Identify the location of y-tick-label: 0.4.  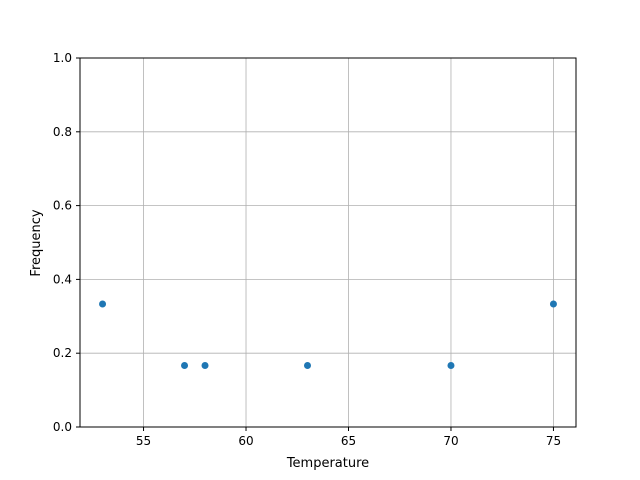
(62, 279).